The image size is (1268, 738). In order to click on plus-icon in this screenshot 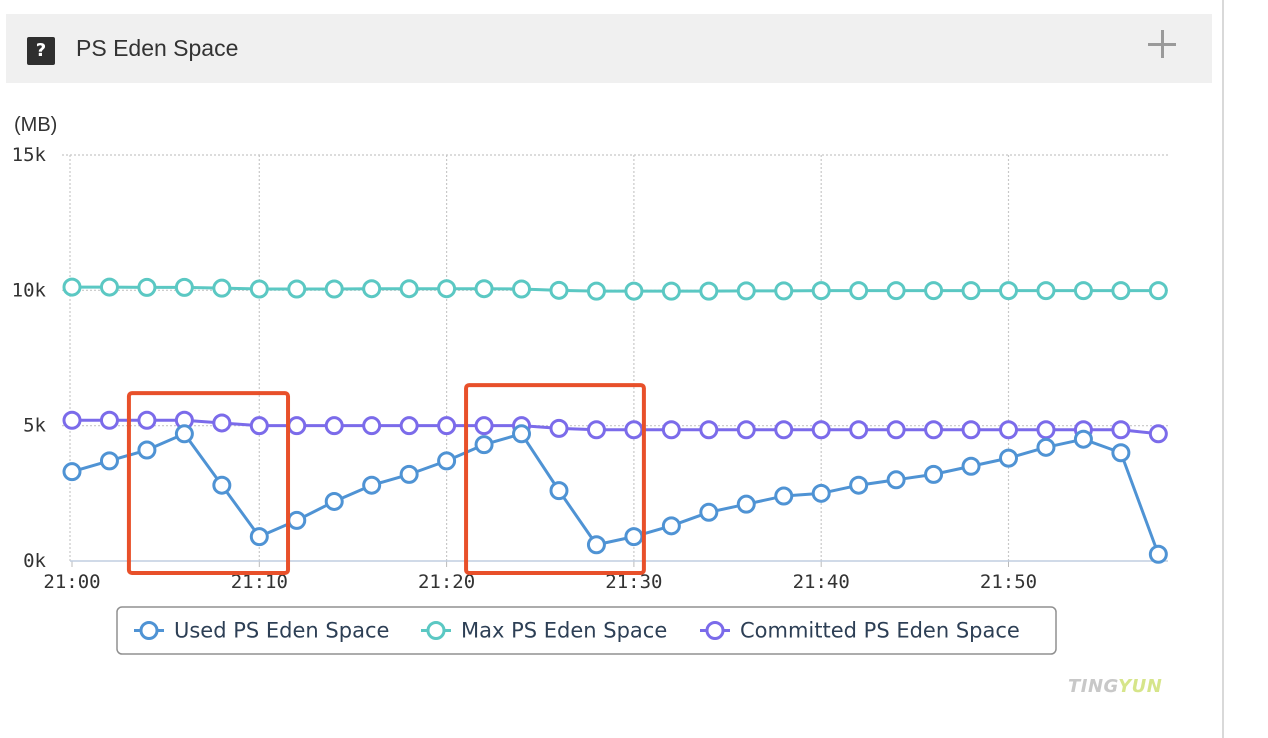, I will do `click(1162, 44)`.